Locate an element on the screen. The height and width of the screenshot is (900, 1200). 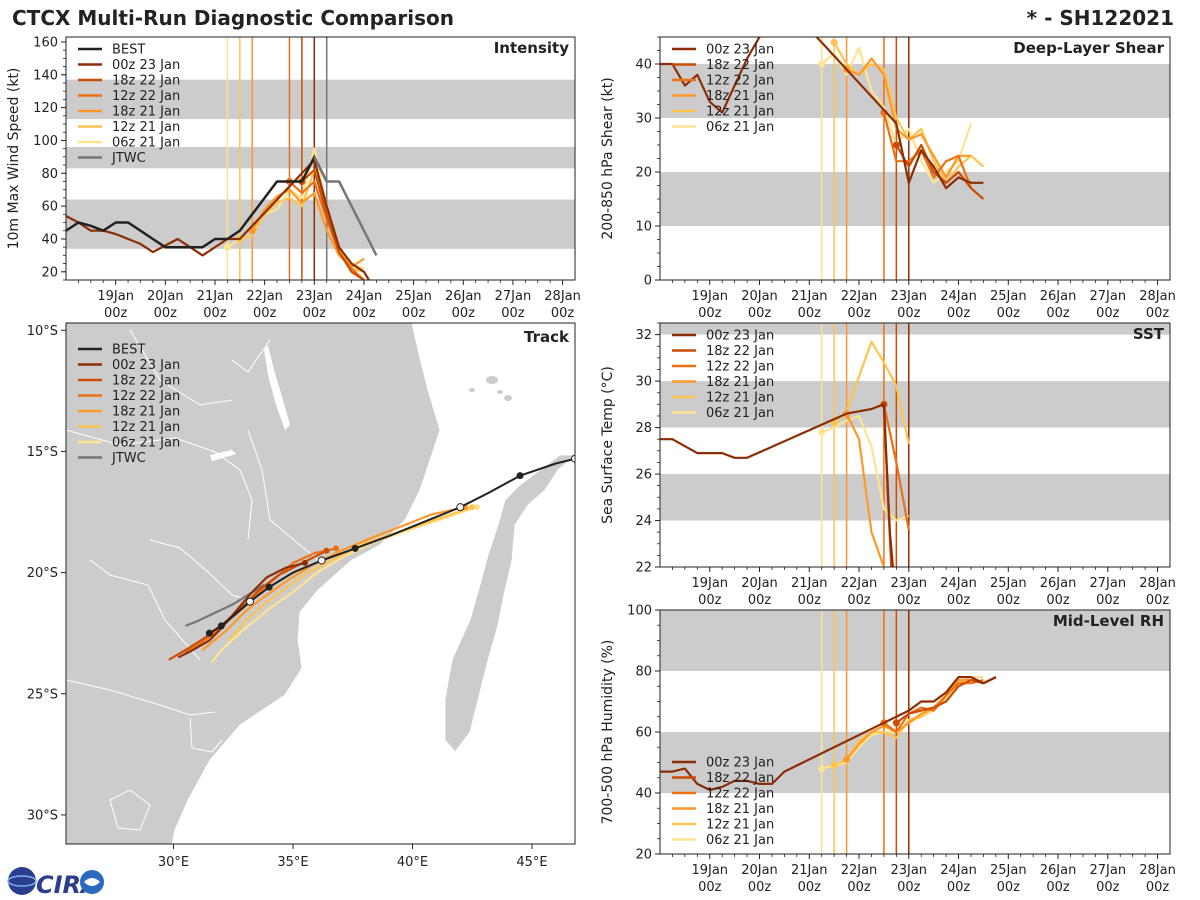
x-tick-label-date: 26Jan is located at coordinates (463, 296).